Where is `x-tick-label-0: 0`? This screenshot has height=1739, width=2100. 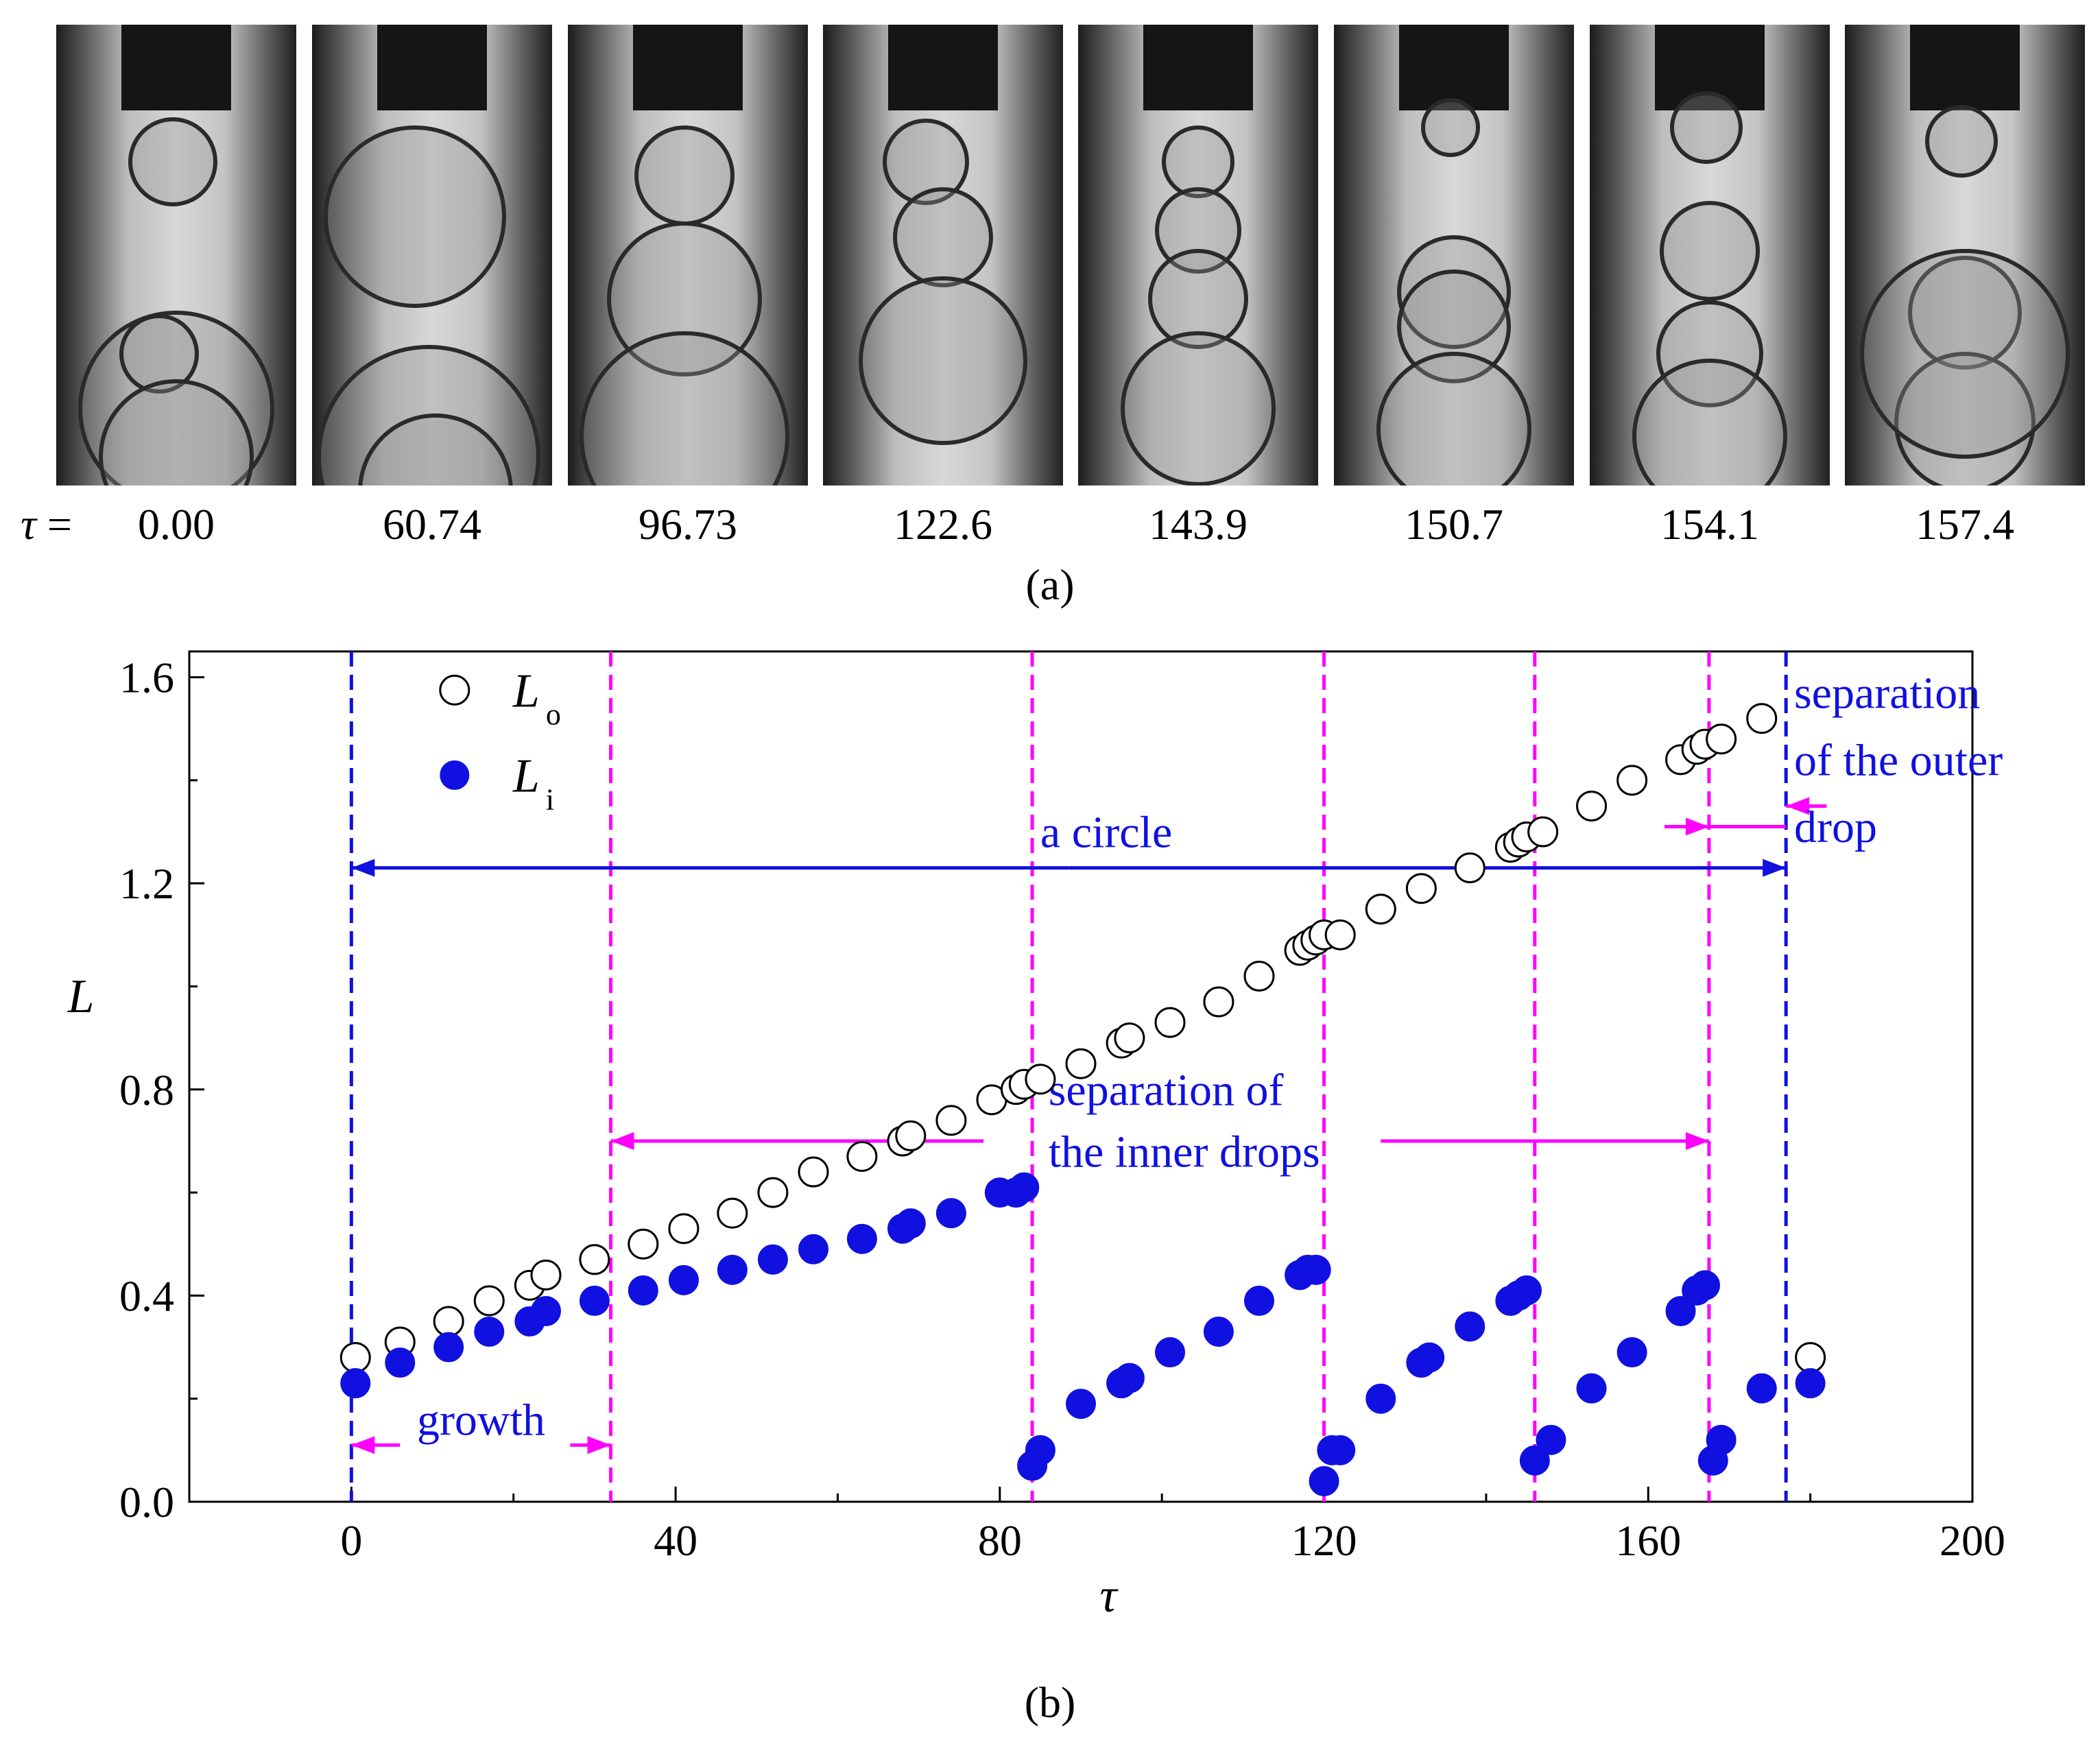
x-tick-label-0: 0 is located at coordinates (351, 1540).